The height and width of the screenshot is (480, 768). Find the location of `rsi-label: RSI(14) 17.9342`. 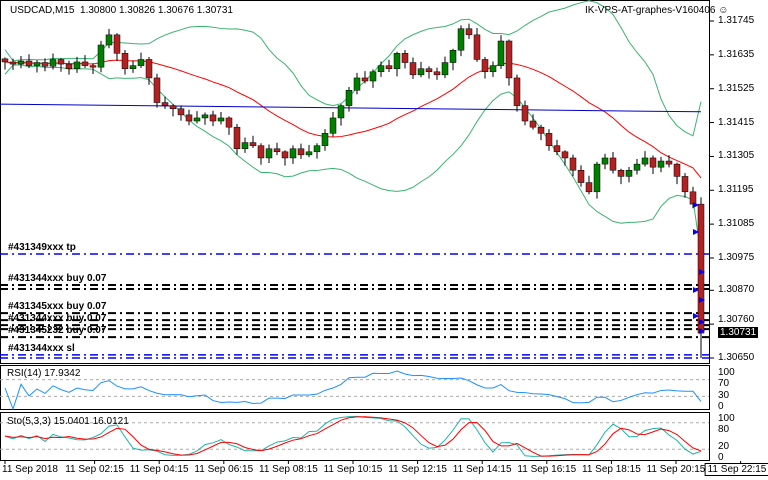

rsi-label: RSI(14) 17.9342 is located at coordinates (44, 373).